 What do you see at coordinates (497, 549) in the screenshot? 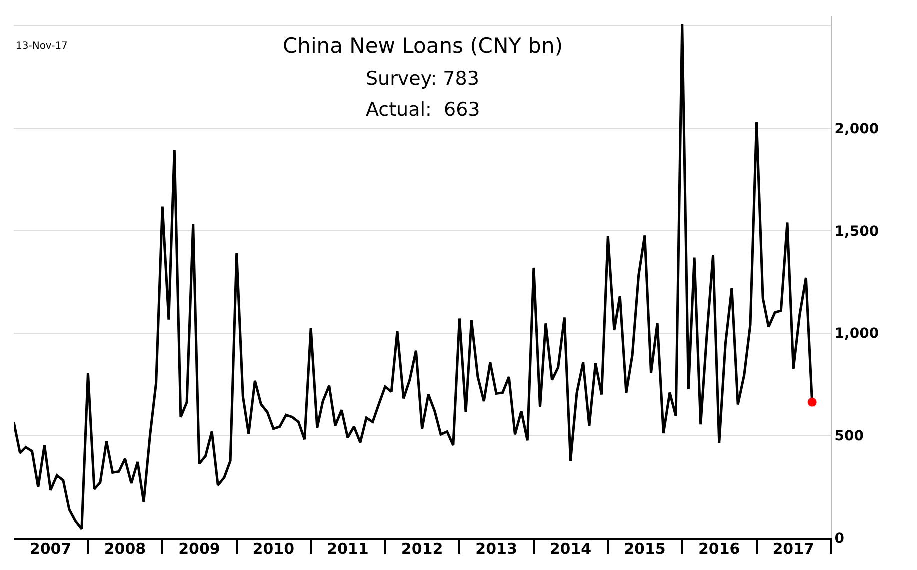
I see `x-tick-label: 2013` at bounding box center [497, 549].